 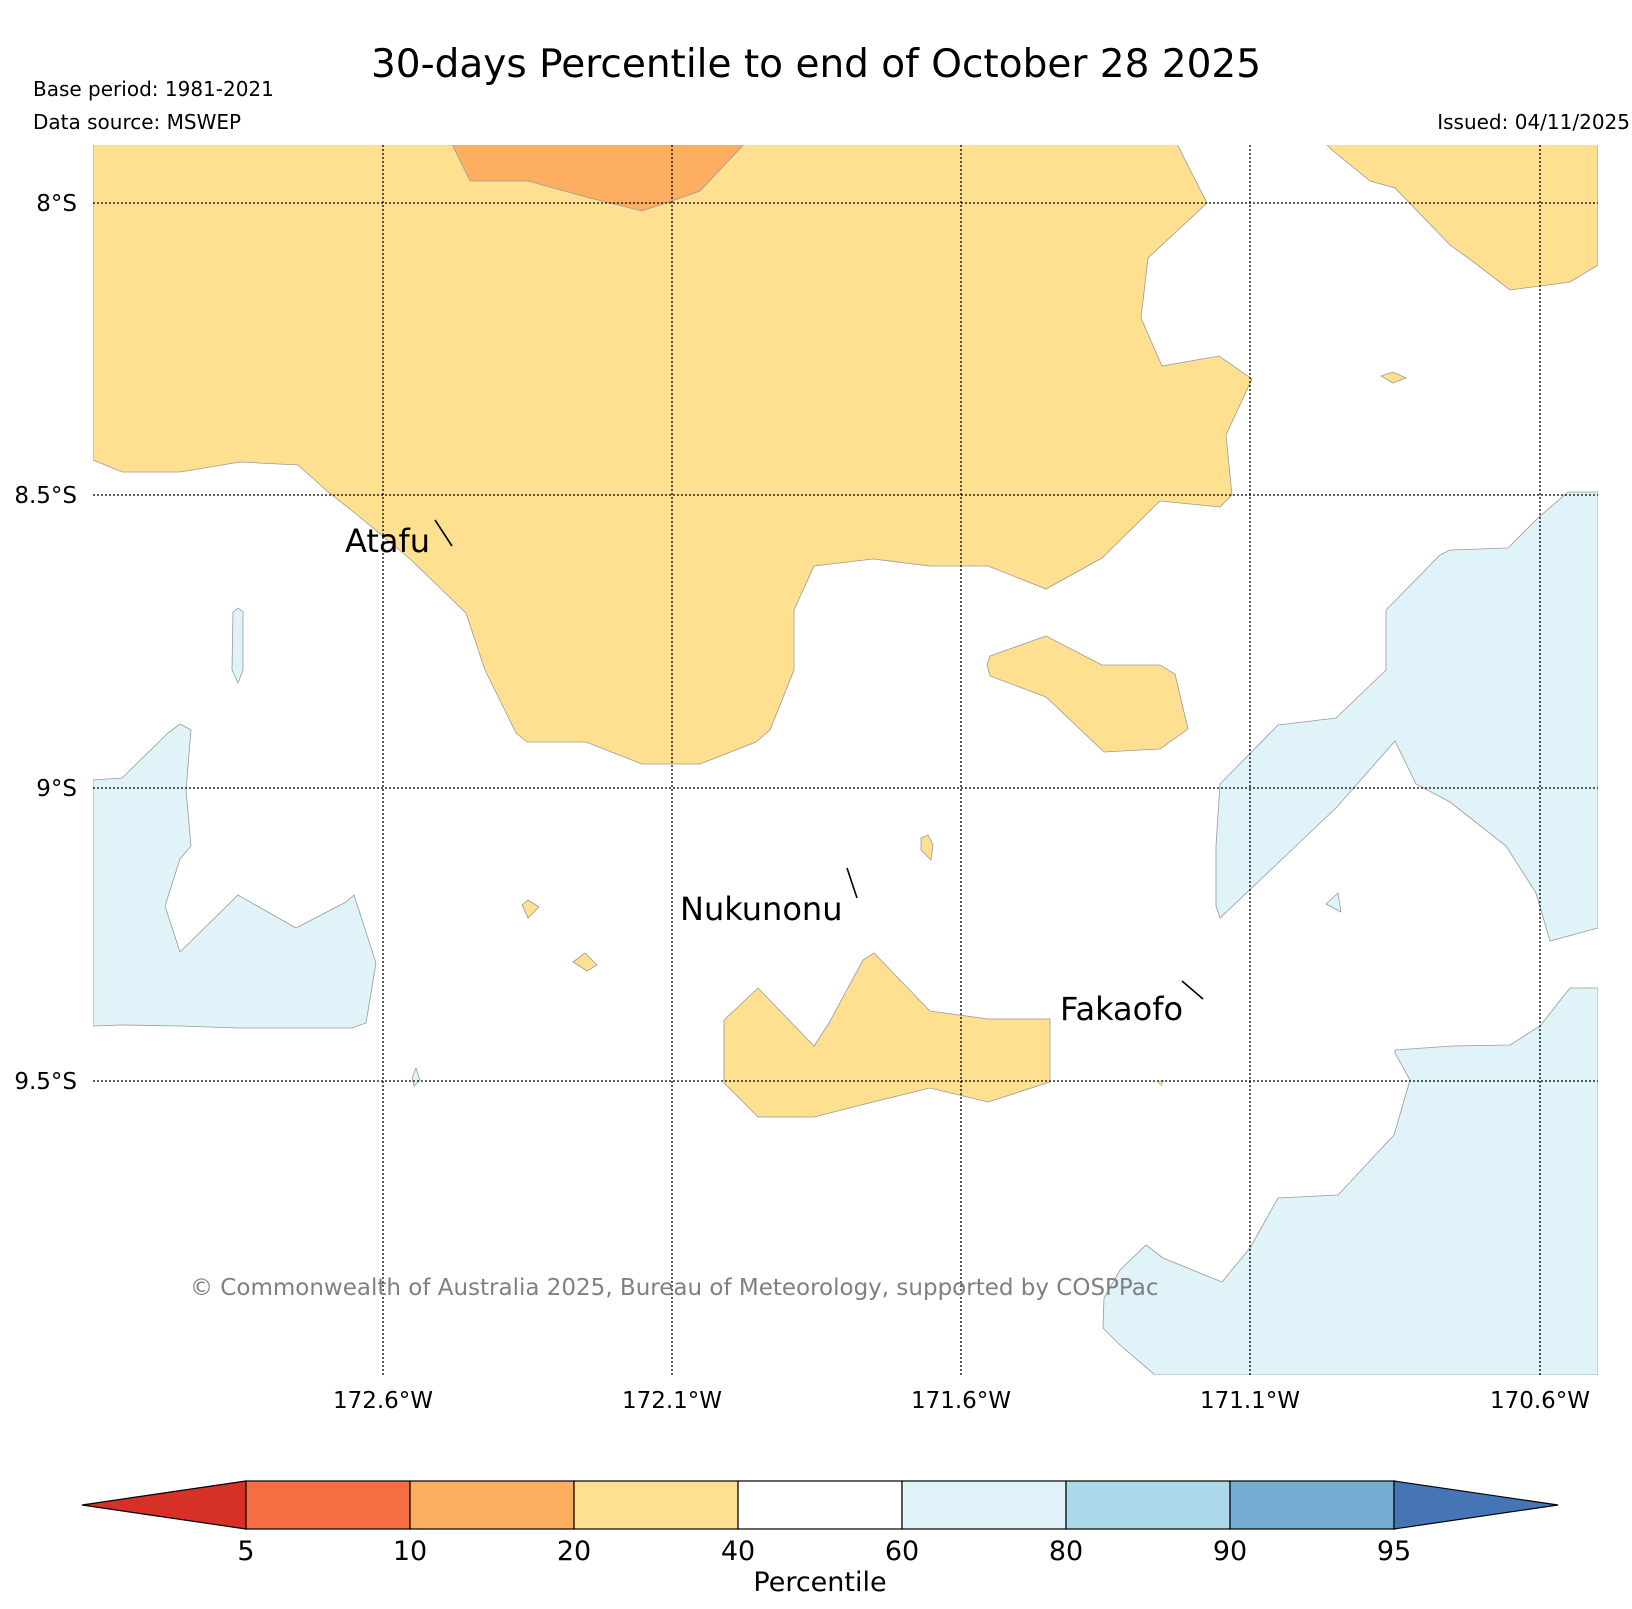 I want to click on colorbar-tick: 40, so click(x=738, y=1551).